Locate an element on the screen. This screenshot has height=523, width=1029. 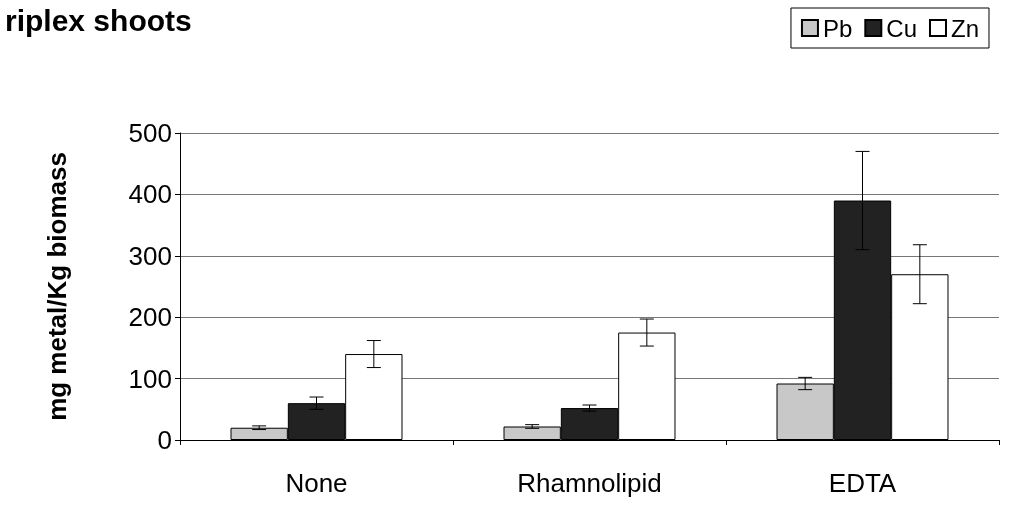
y-tick-label: 400 is located at coordinates (150, 194).